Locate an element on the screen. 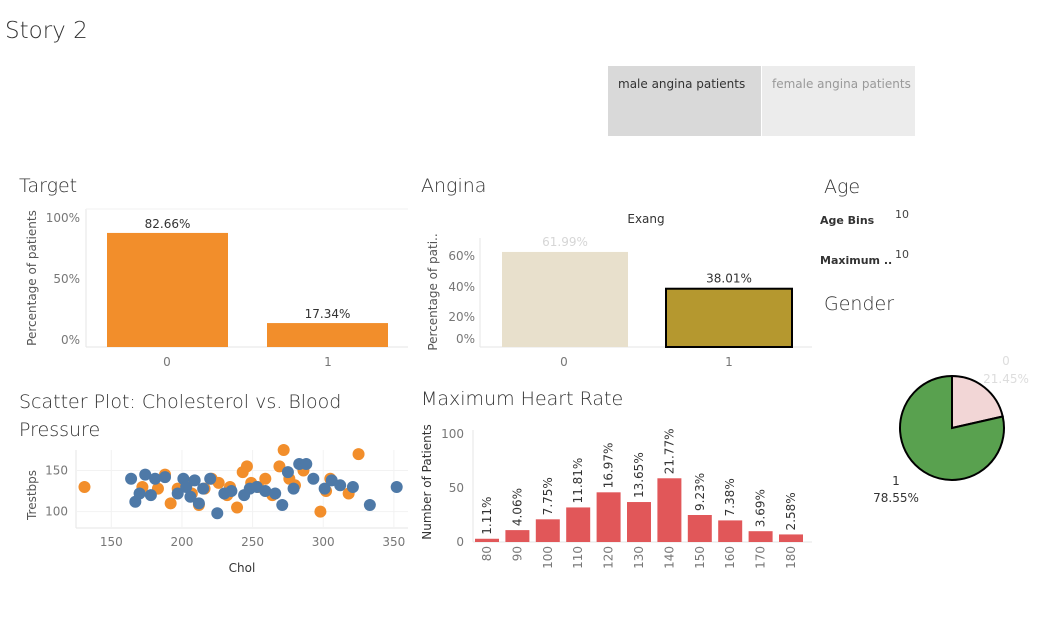 The height and width of the screenshot is (621, 1051). heart-rate-ytick: 100 is located at coordinates (452, 434).